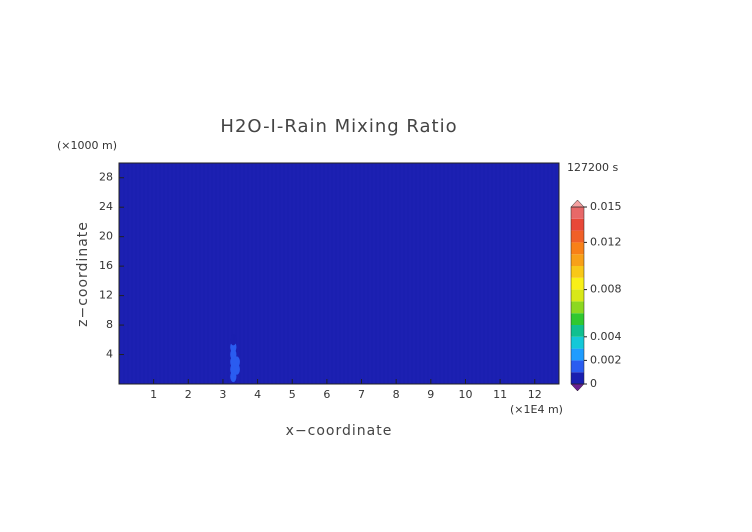  I want to click on colorbar-tick-label: 0.002, so click(606, 359).